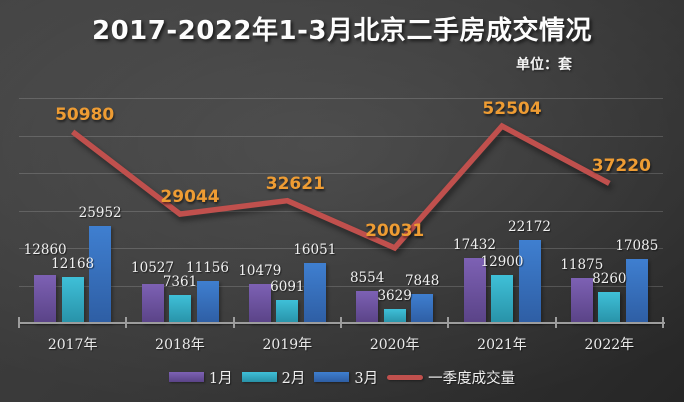 The height and width of the screenshot is (402, 684). I want to click on legend-item-line: 一季度成交量, so click(451, 377).